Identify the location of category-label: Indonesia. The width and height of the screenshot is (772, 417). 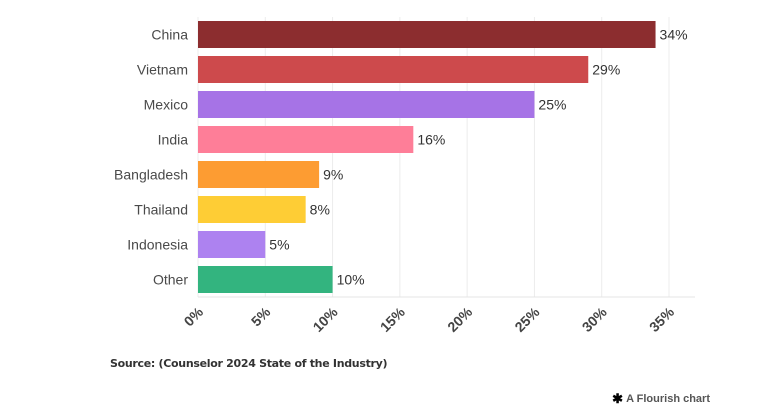
(157, 245).